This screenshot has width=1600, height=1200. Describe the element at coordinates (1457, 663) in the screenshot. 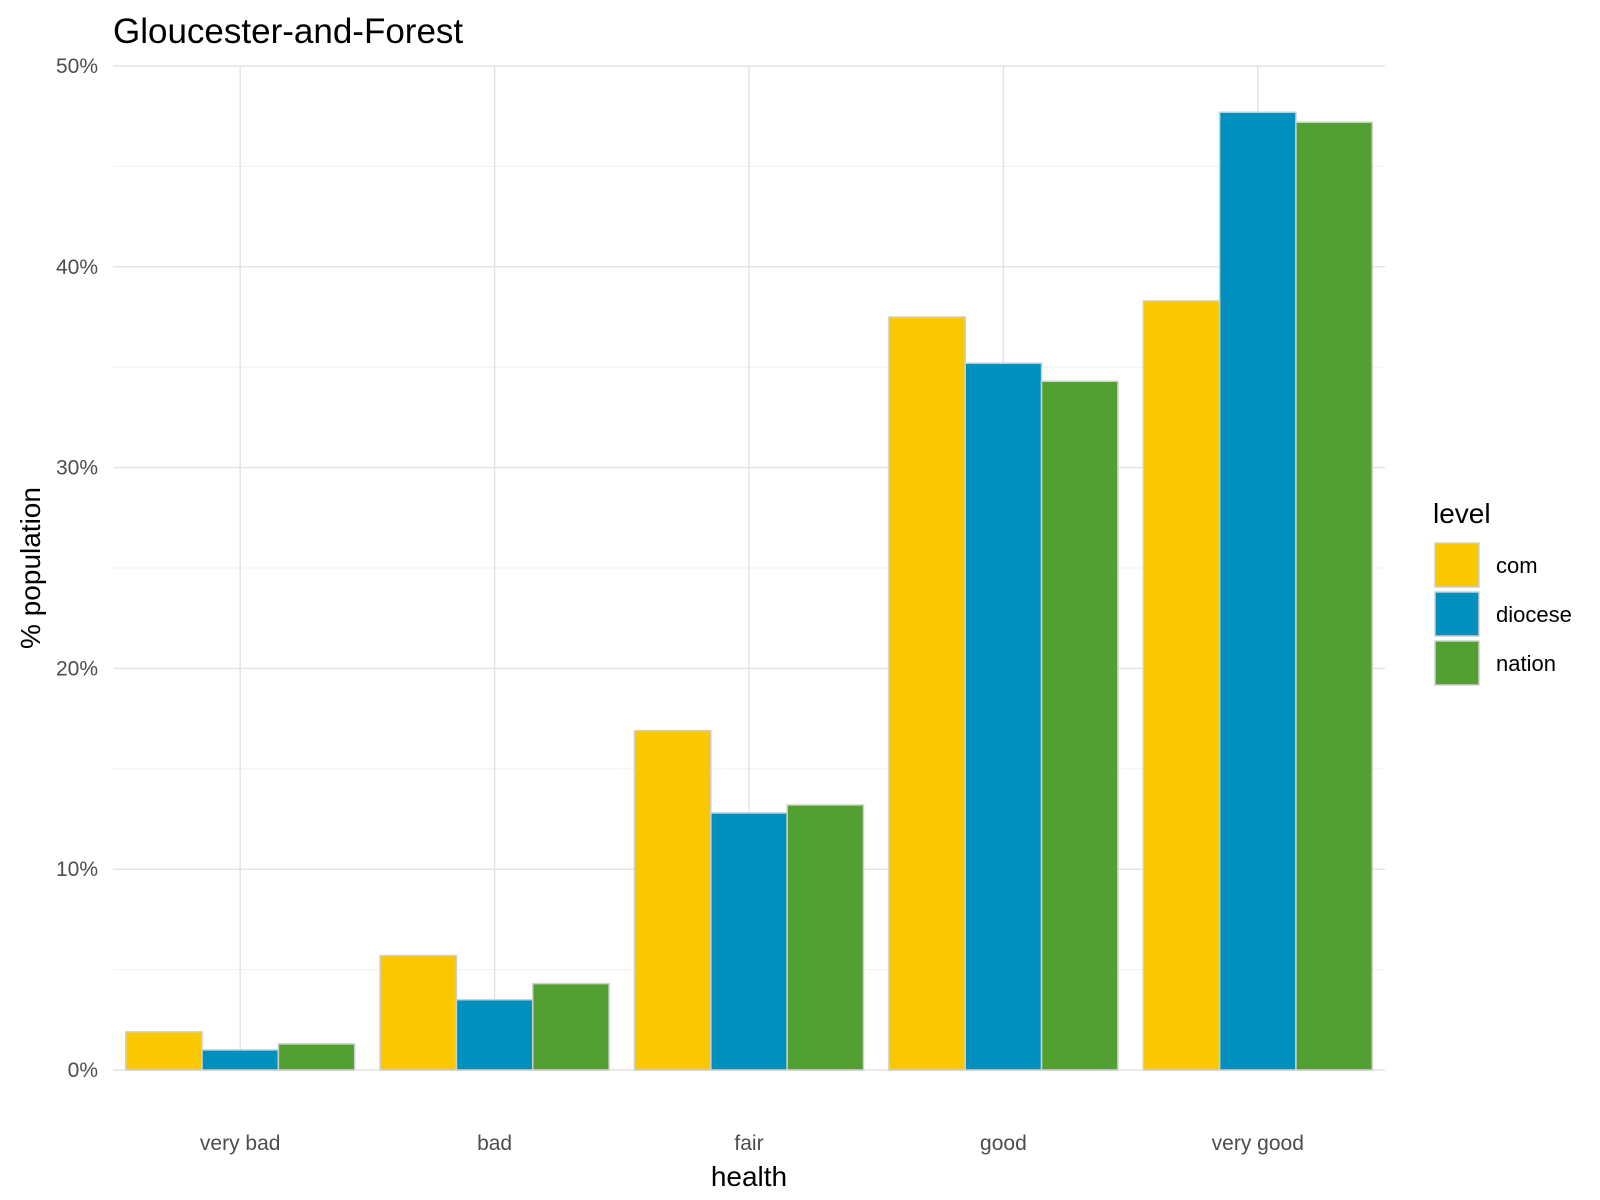

I see `legend-key-nation` at that location.